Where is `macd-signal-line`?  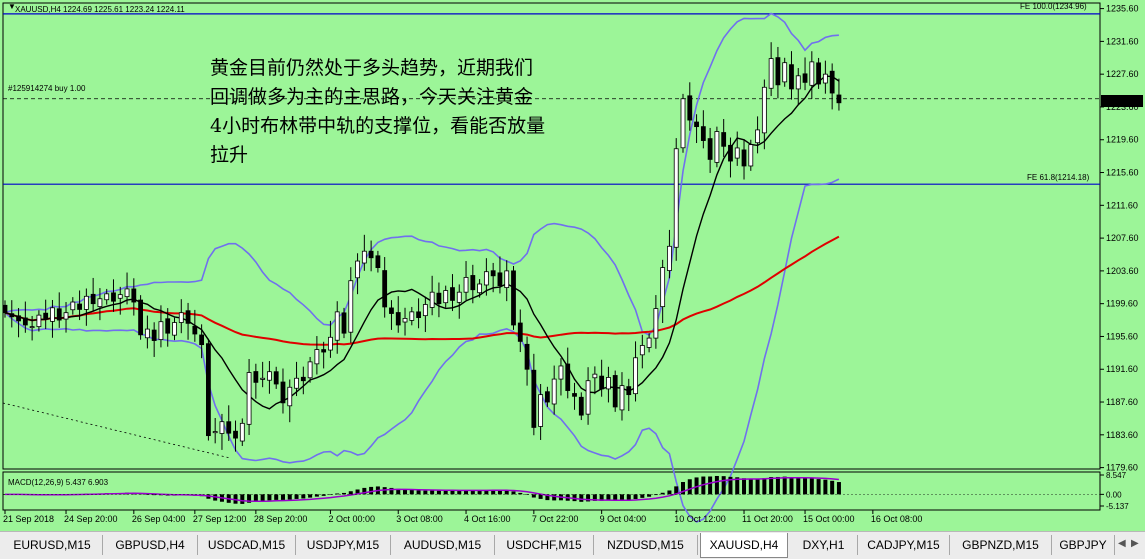 macd-signal-line is located at coordinates (422, 489).